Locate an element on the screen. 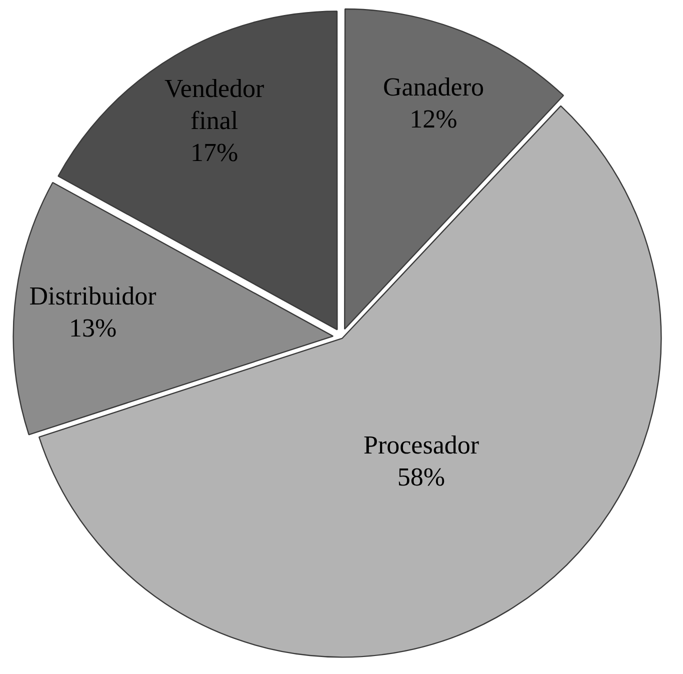  slice-label: Vendedor final is located at coordinates (214, 104).